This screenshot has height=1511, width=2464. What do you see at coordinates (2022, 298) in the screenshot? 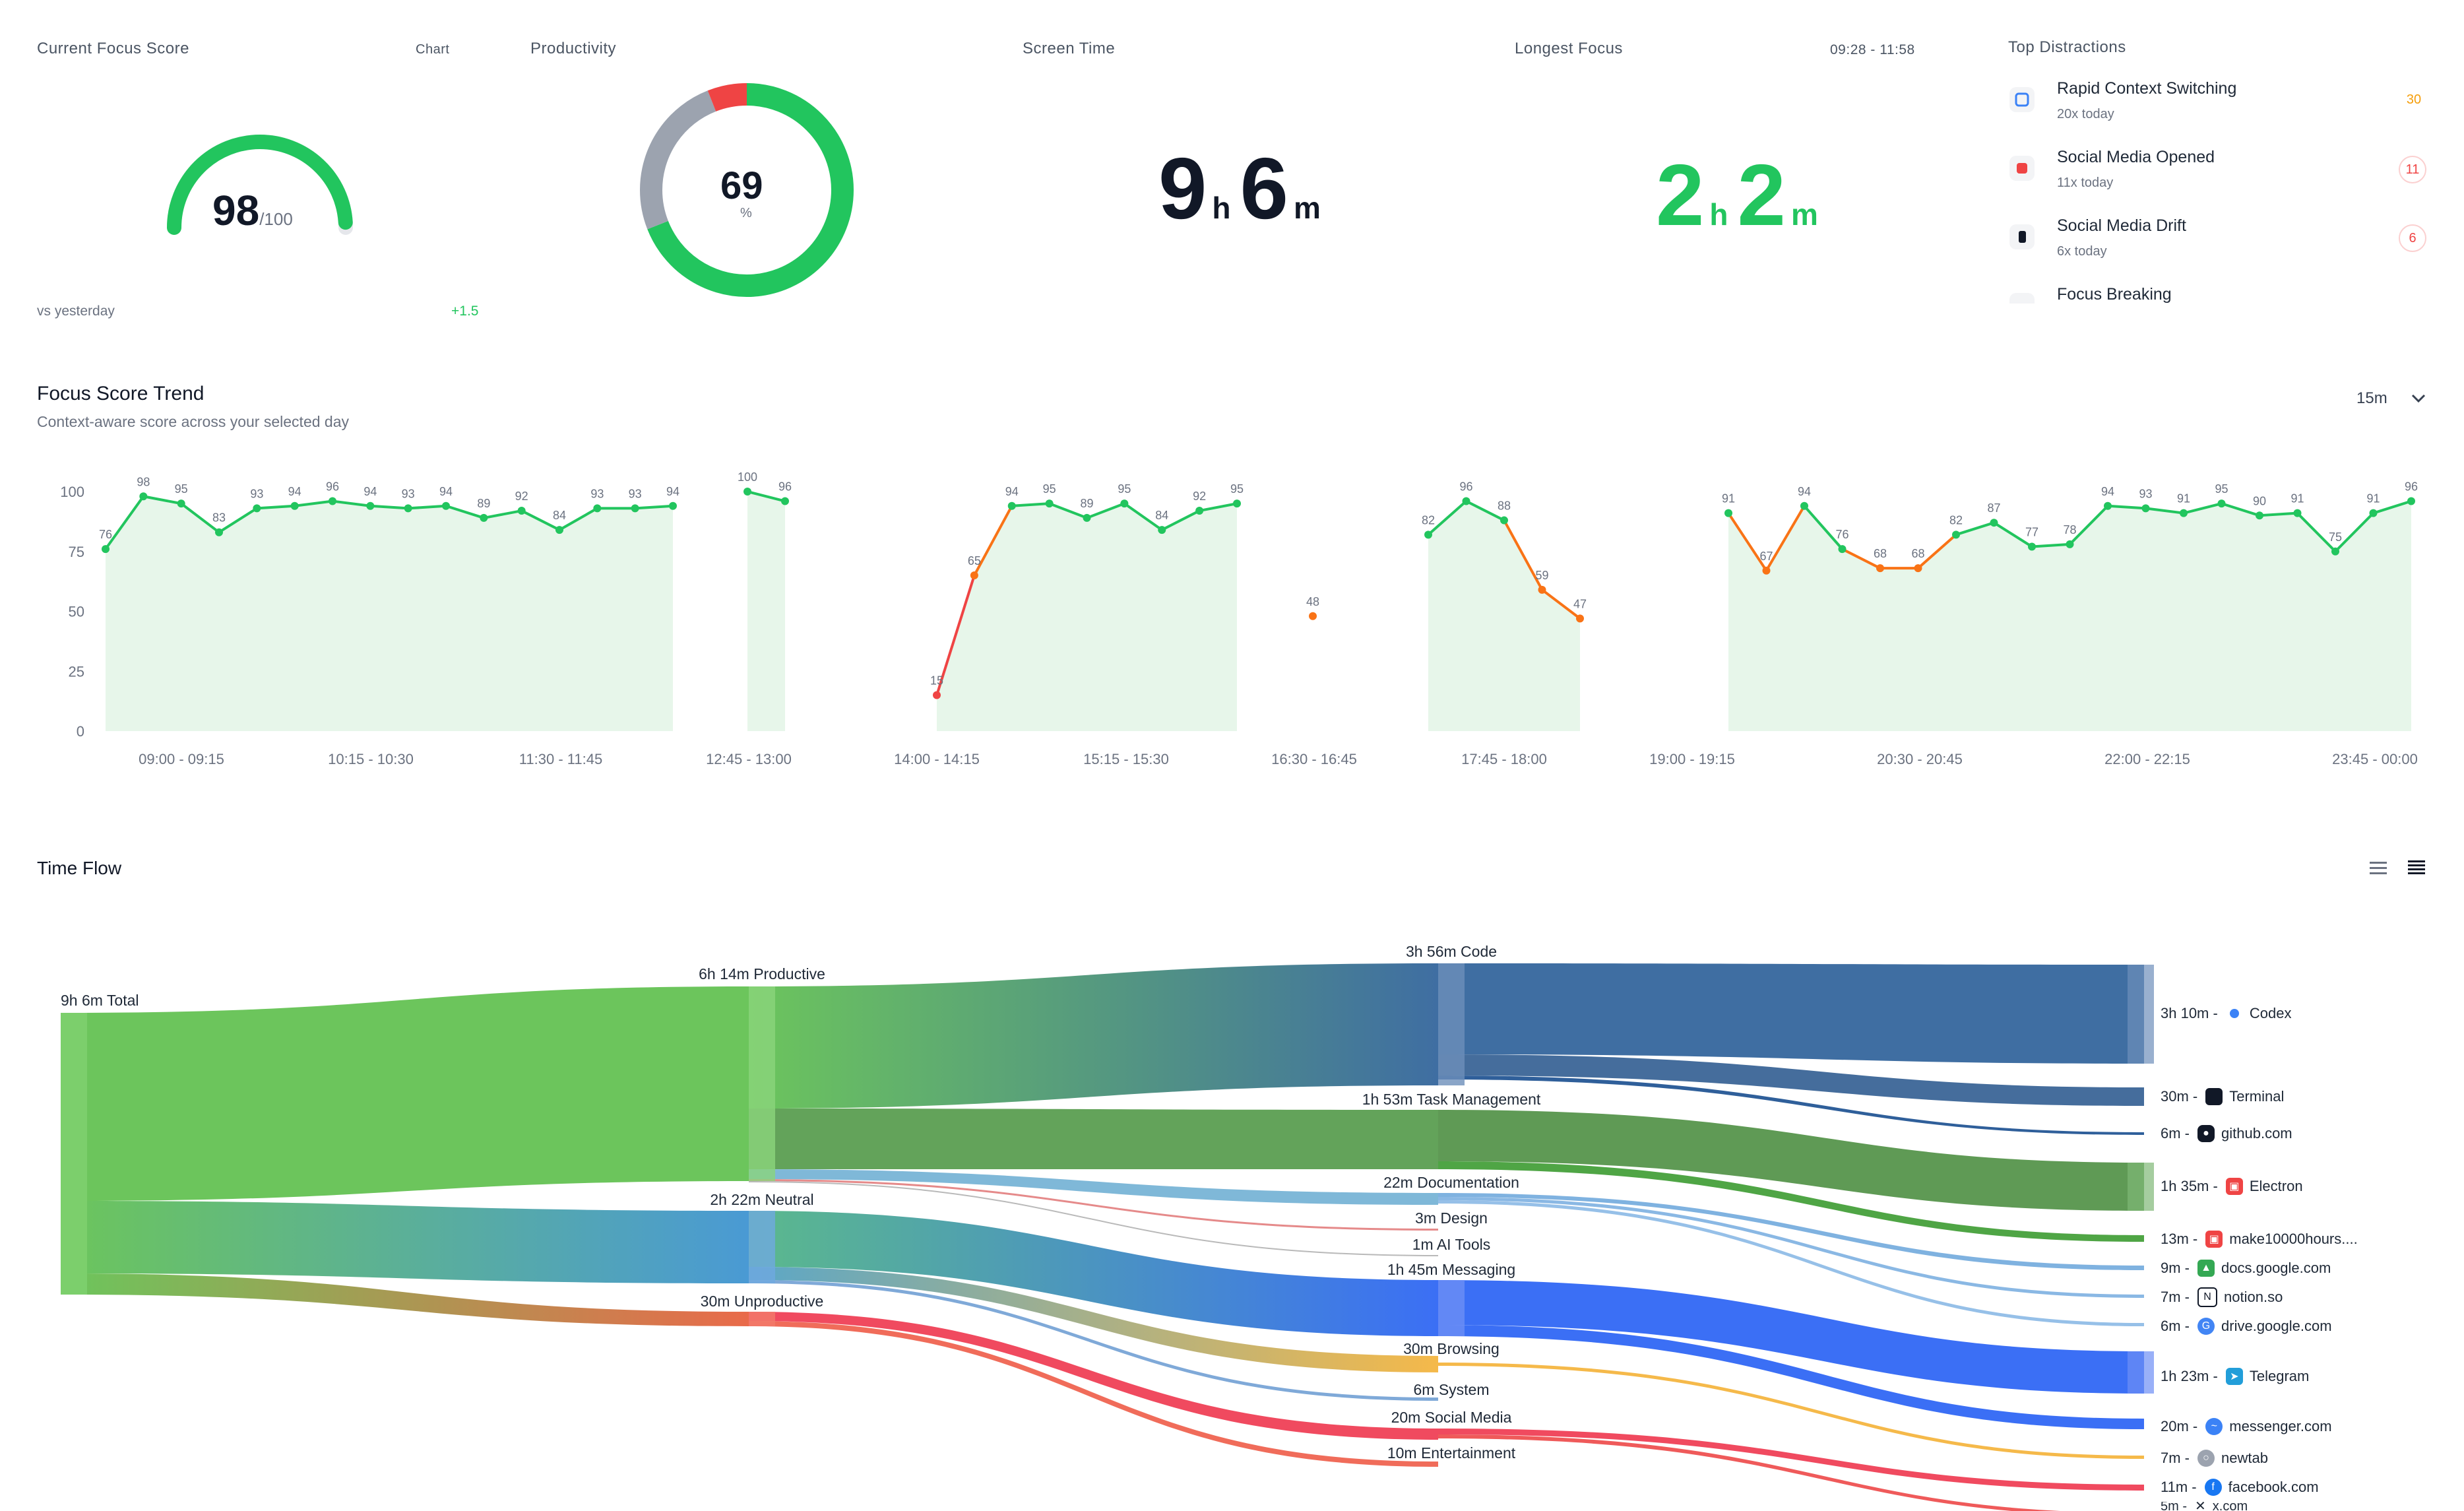
I see `focus-break-icon` at bounding box center [2022, 298].